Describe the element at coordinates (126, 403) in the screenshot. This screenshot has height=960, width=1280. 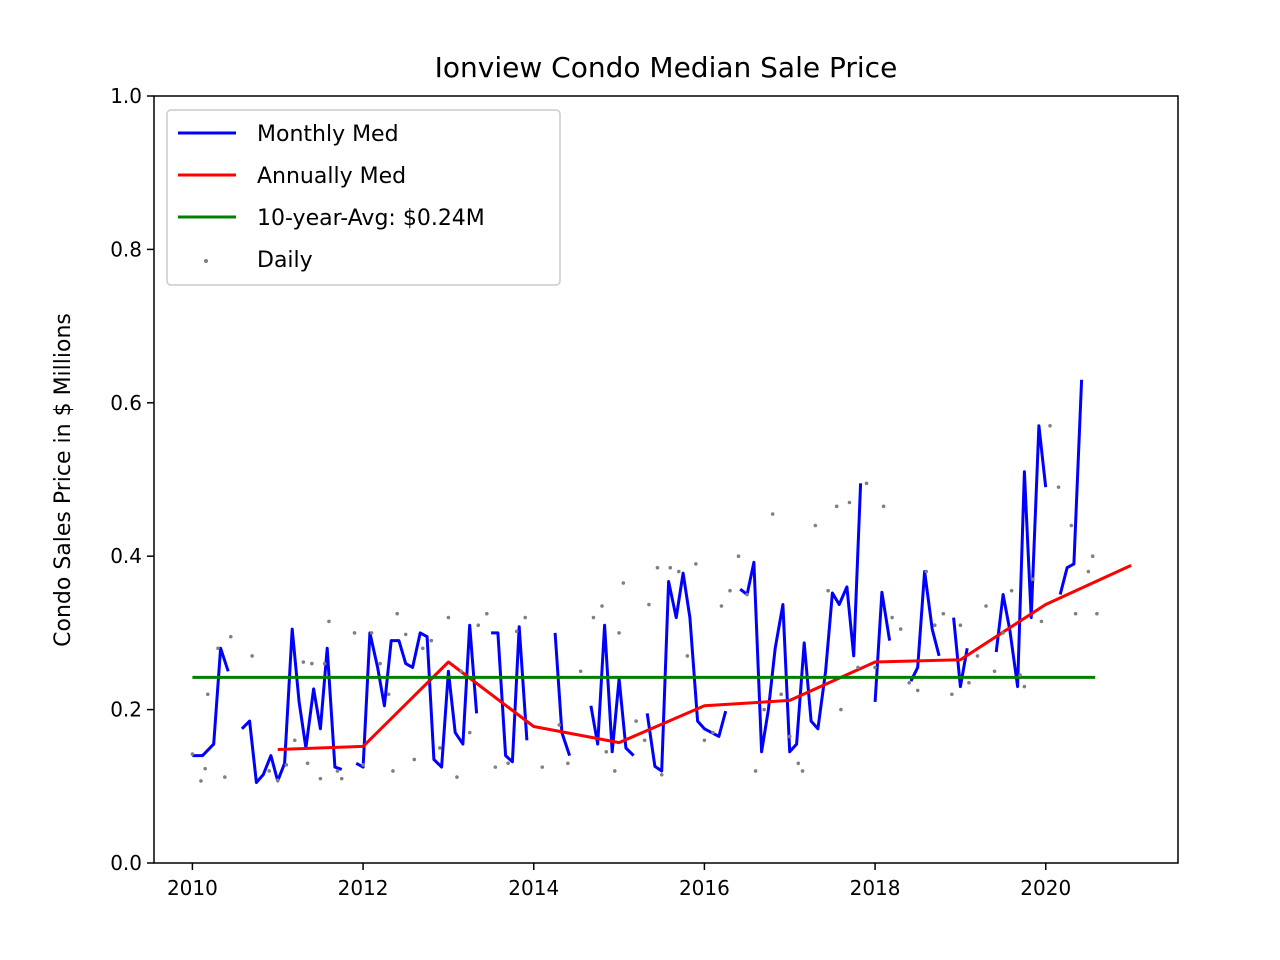
I see `y-tick-label: 0.6` at that location.